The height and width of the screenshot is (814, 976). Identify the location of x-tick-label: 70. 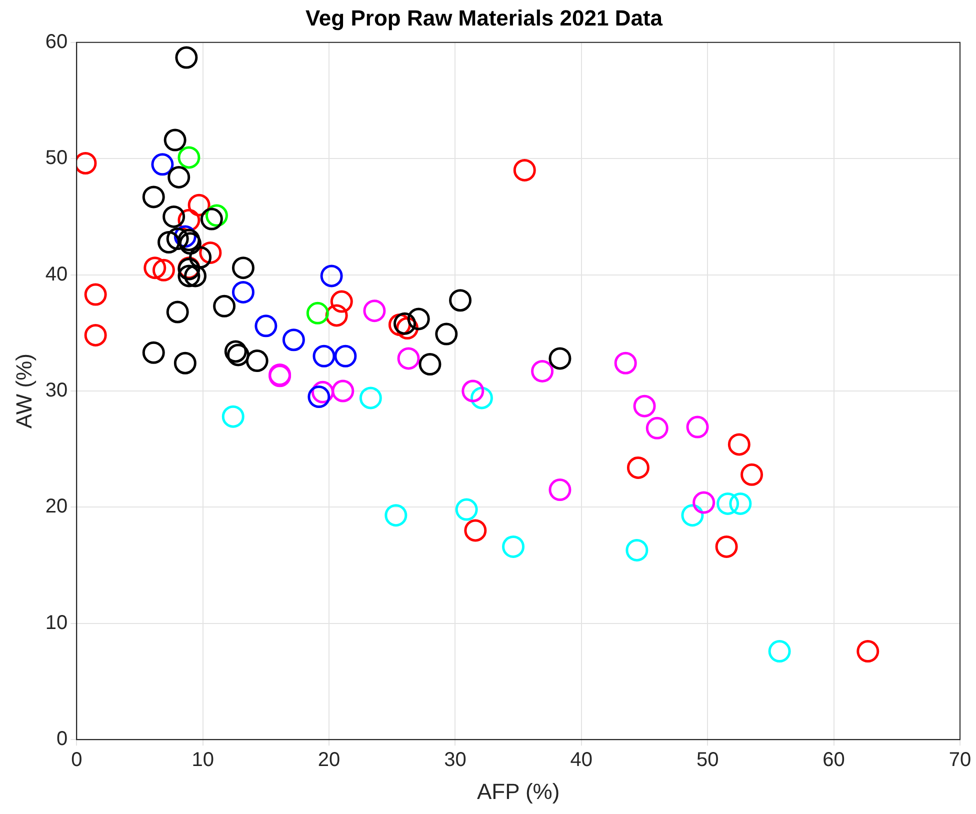
(960, 760).